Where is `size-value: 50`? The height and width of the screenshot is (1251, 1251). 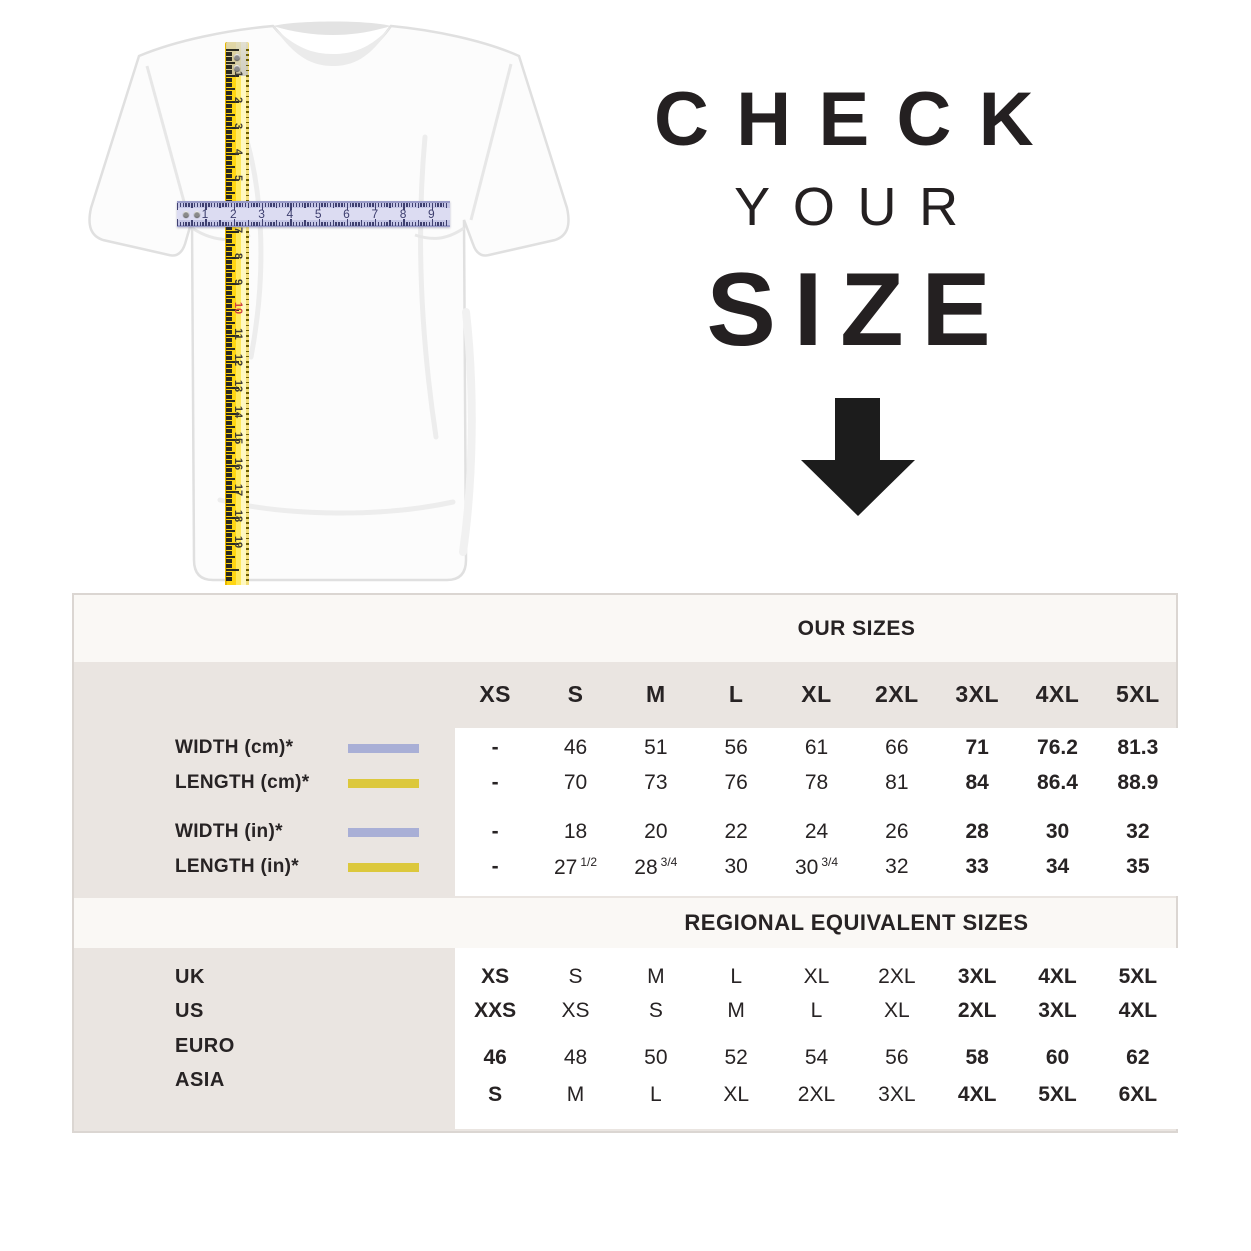
size-value: 50 is located at coordinates (656, 1057).